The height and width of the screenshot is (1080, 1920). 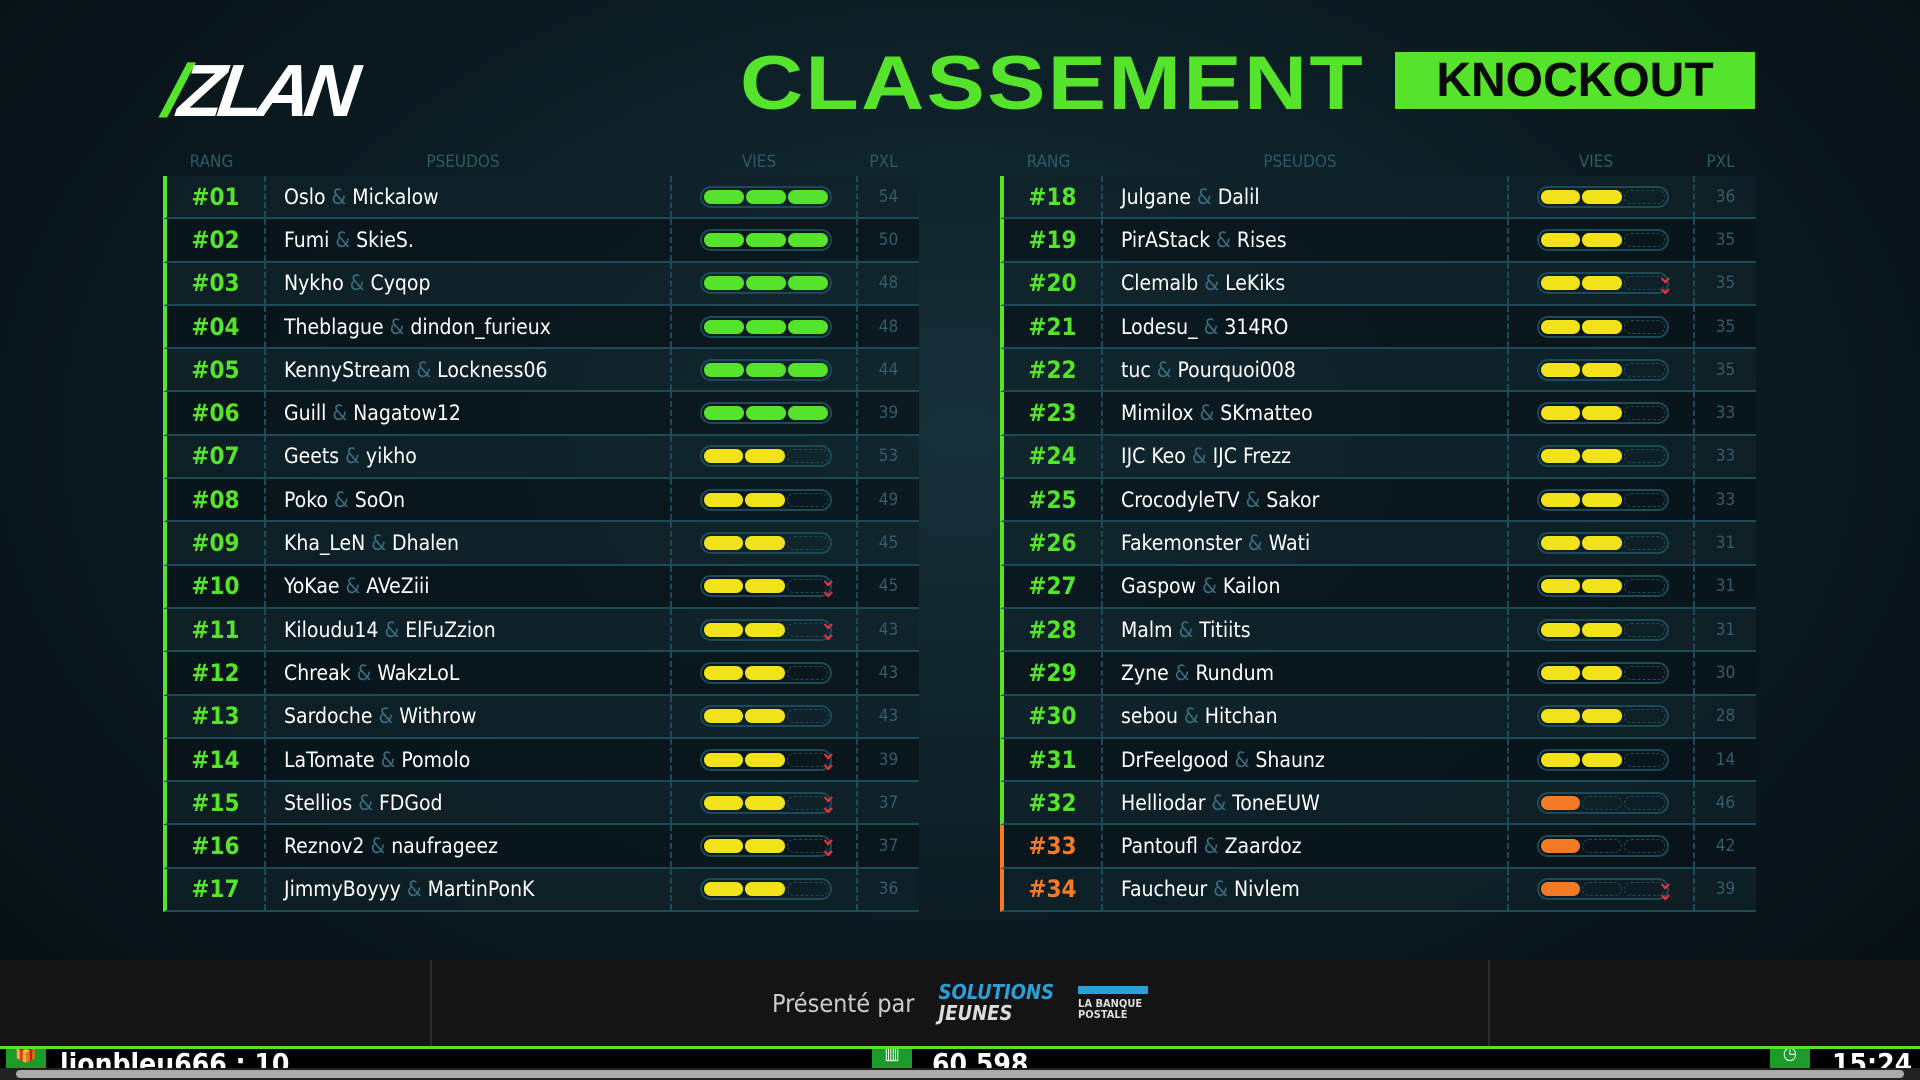 What do you see at coordinates (887, 283) in the screenshot?
I see `pxl-score: 48` at bounding box center [887, 283].